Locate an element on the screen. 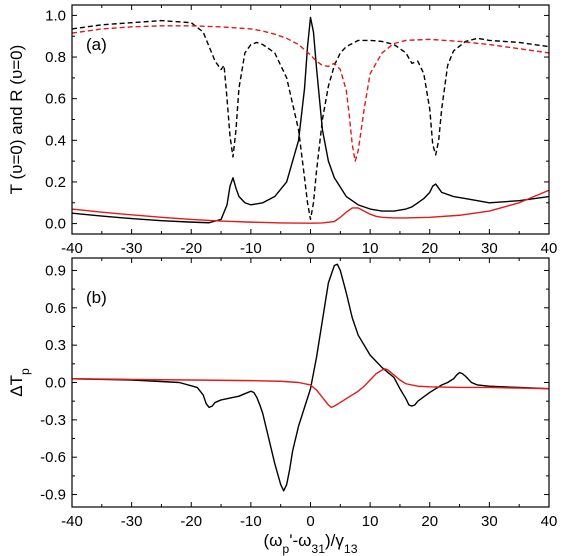  y-tick-label: 0.4 is located at coordinates (55, 140).